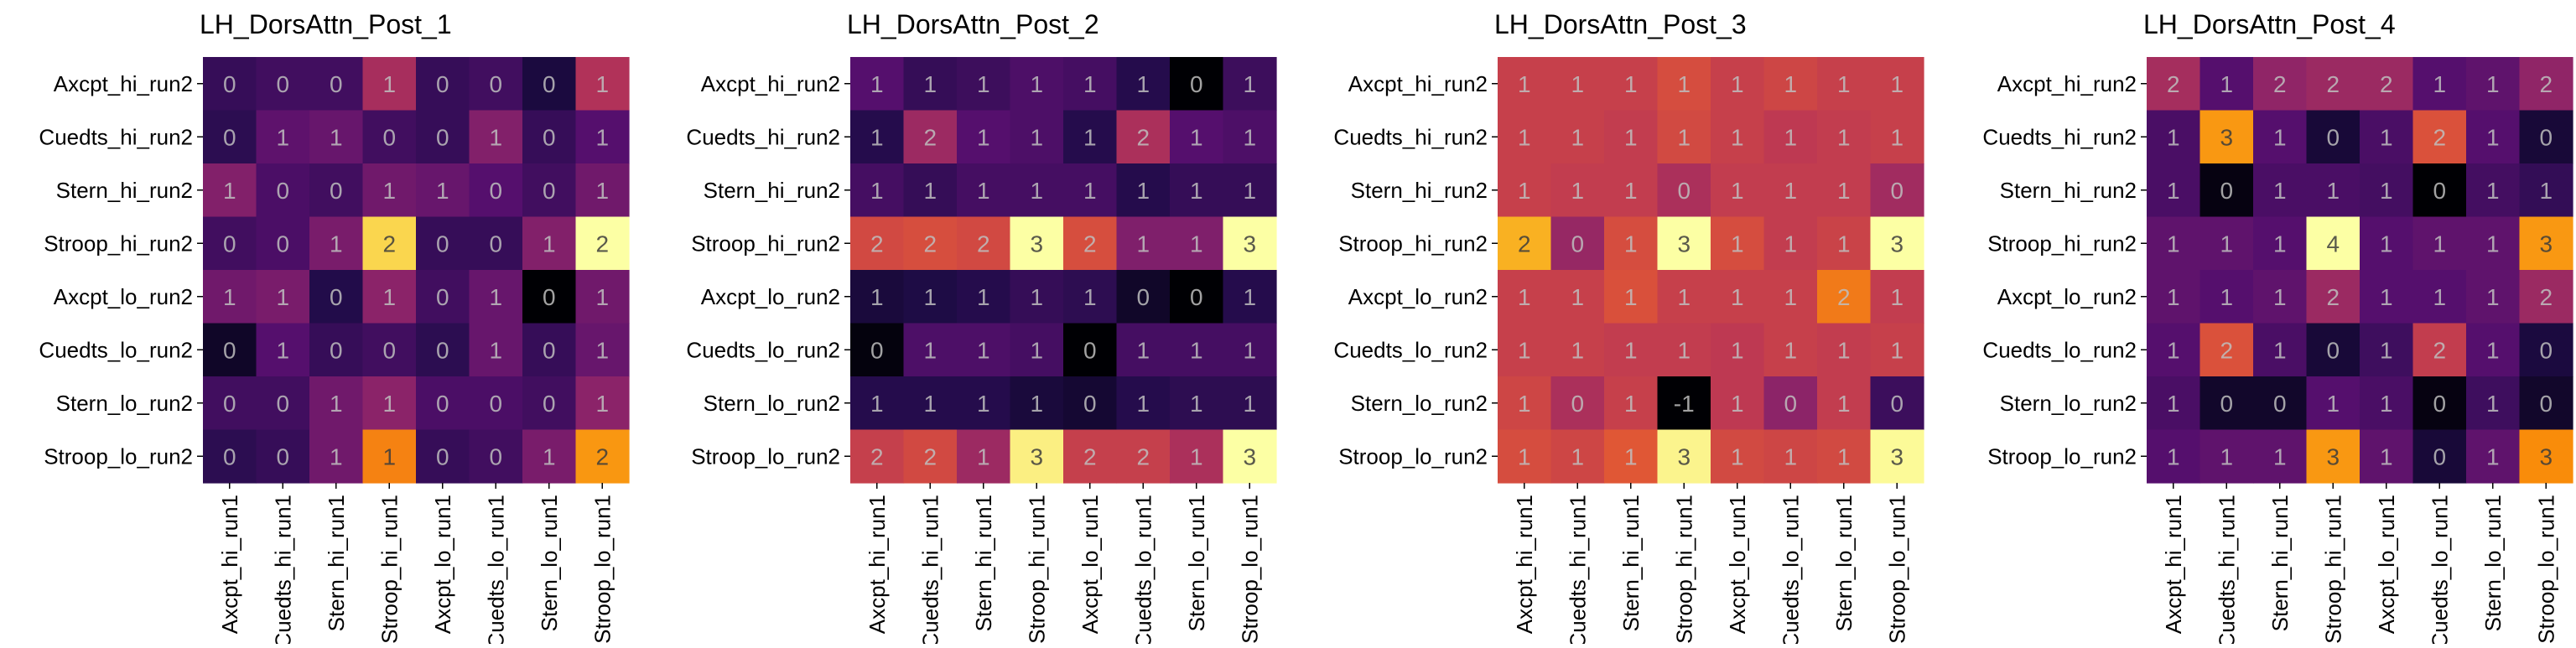 The image size is (2576, 648). I want to click on x-tick-label: Stroop_lo_run1, so click(602, 569).